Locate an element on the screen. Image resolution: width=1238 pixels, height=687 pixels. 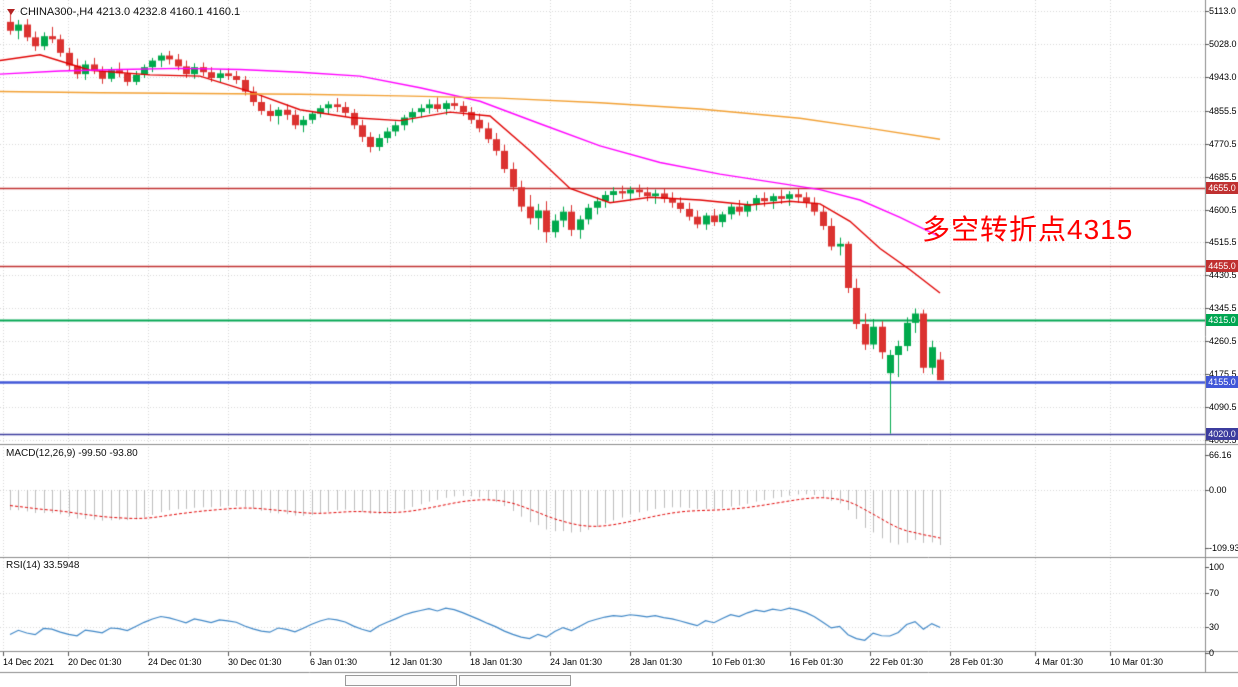
chart-title: CHINA300-,H4 4213.0 4232.8 4160.1 4160.1 is located at coordinates (123, 12).